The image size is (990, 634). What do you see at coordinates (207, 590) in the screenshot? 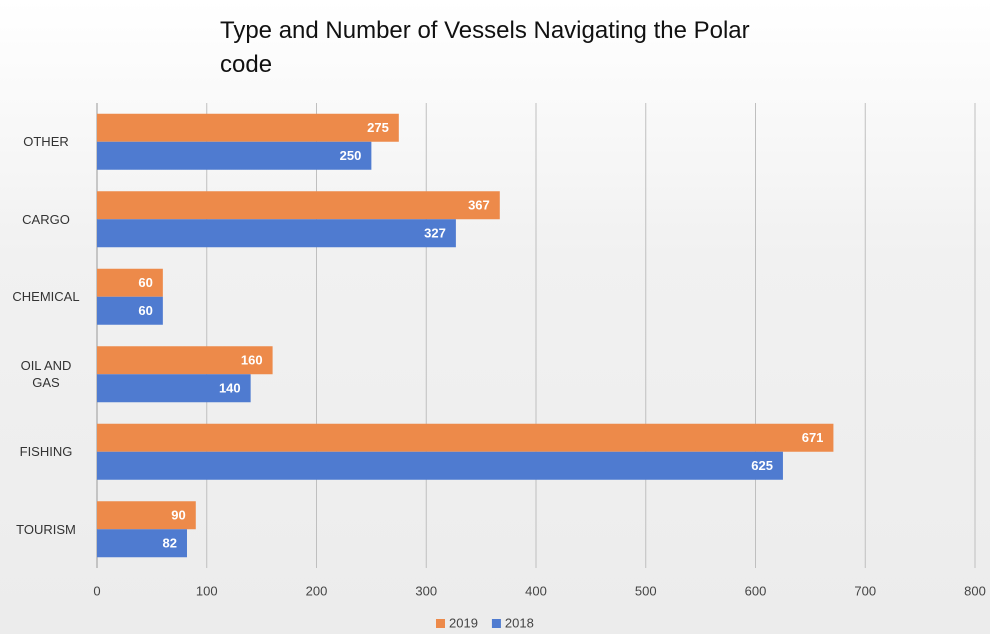
I see `x-tick-label: 100` at bounding box center [207, 590].